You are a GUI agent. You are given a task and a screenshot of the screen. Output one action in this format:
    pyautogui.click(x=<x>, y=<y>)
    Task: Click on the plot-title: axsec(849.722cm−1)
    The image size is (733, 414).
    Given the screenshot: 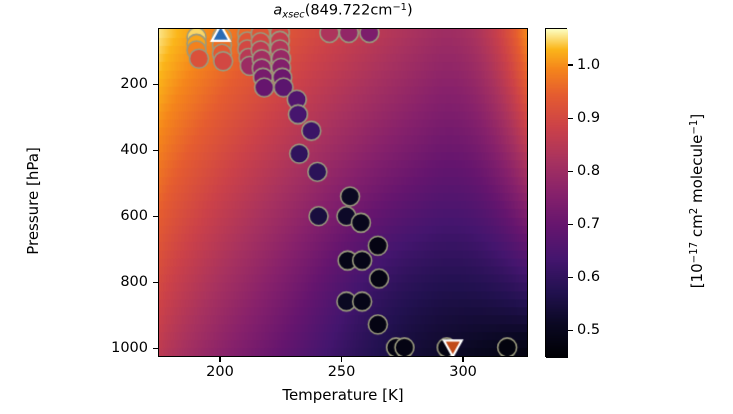 What is the action you would take?
    pyautogui.click(x=343, y=11)
    